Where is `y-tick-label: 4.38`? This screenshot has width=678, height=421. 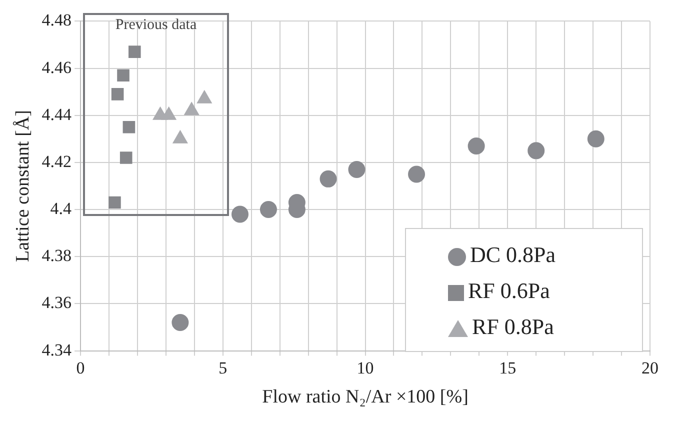
y-tick-label: 4.38 is located at coordinates (57, 256).